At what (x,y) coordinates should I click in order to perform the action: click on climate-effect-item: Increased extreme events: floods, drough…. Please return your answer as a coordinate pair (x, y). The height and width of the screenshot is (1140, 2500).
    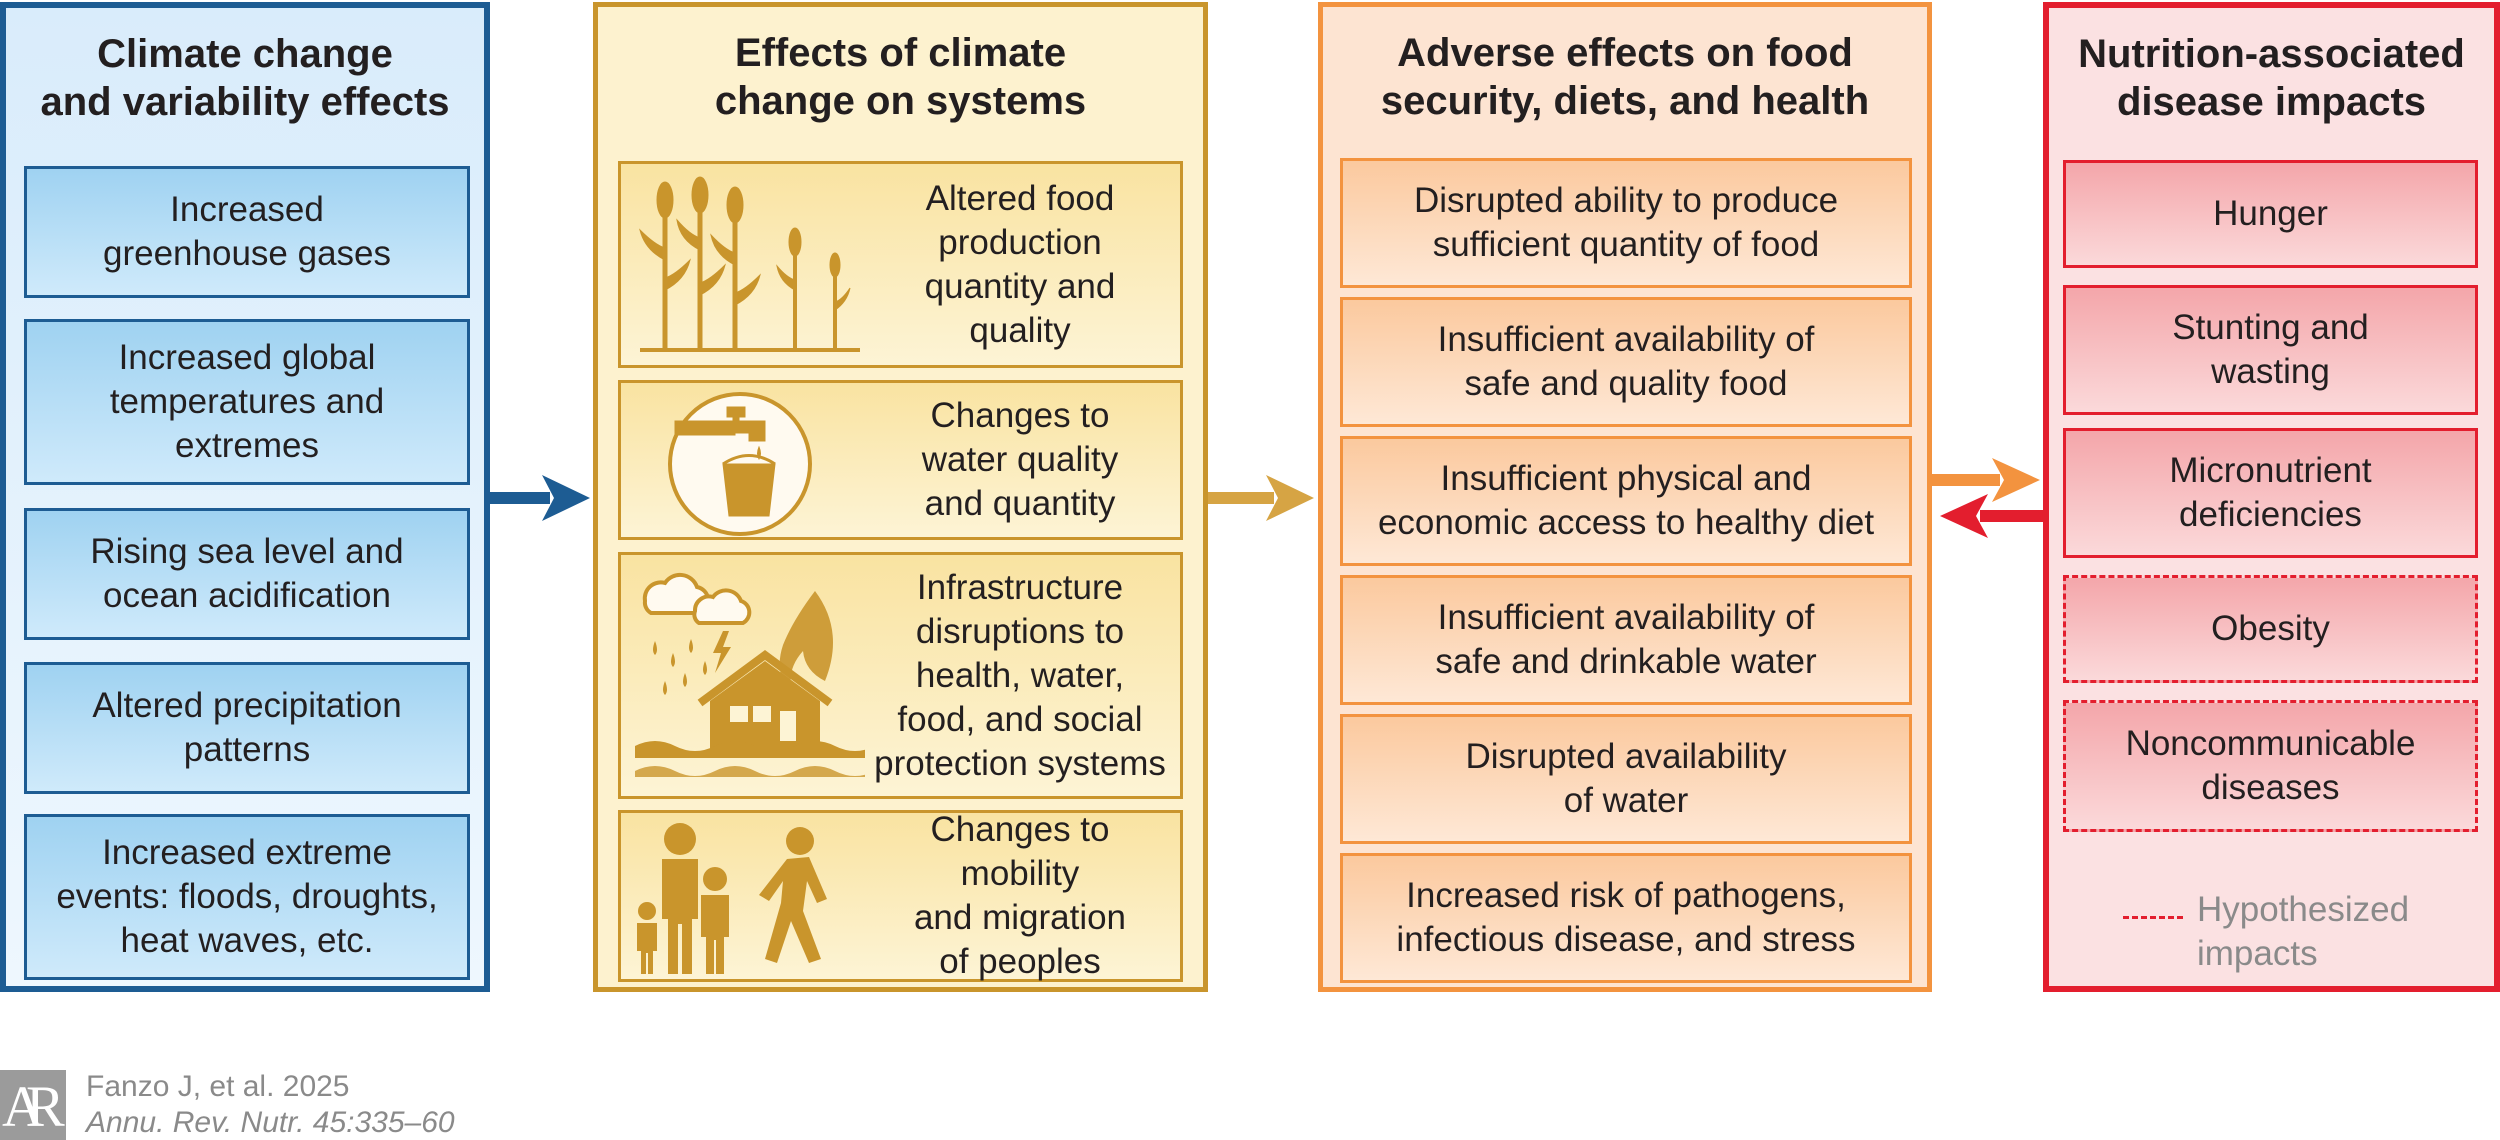
    Looking at the image, I should click on (247, 897).